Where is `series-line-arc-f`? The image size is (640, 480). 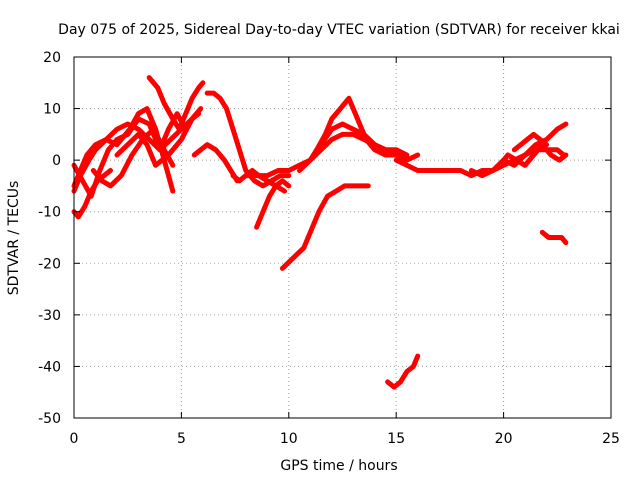
series-line-arc-f is located at coordinates (159, 137).